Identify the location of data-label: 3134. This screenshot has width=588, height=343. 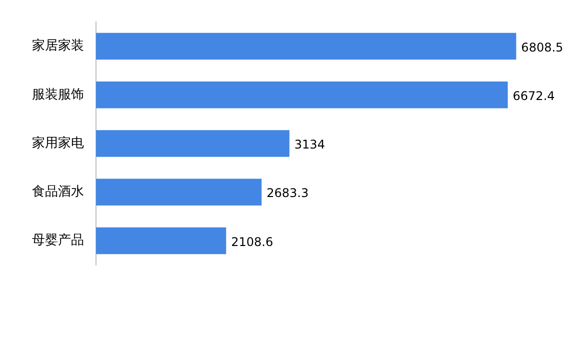
(309, 145).